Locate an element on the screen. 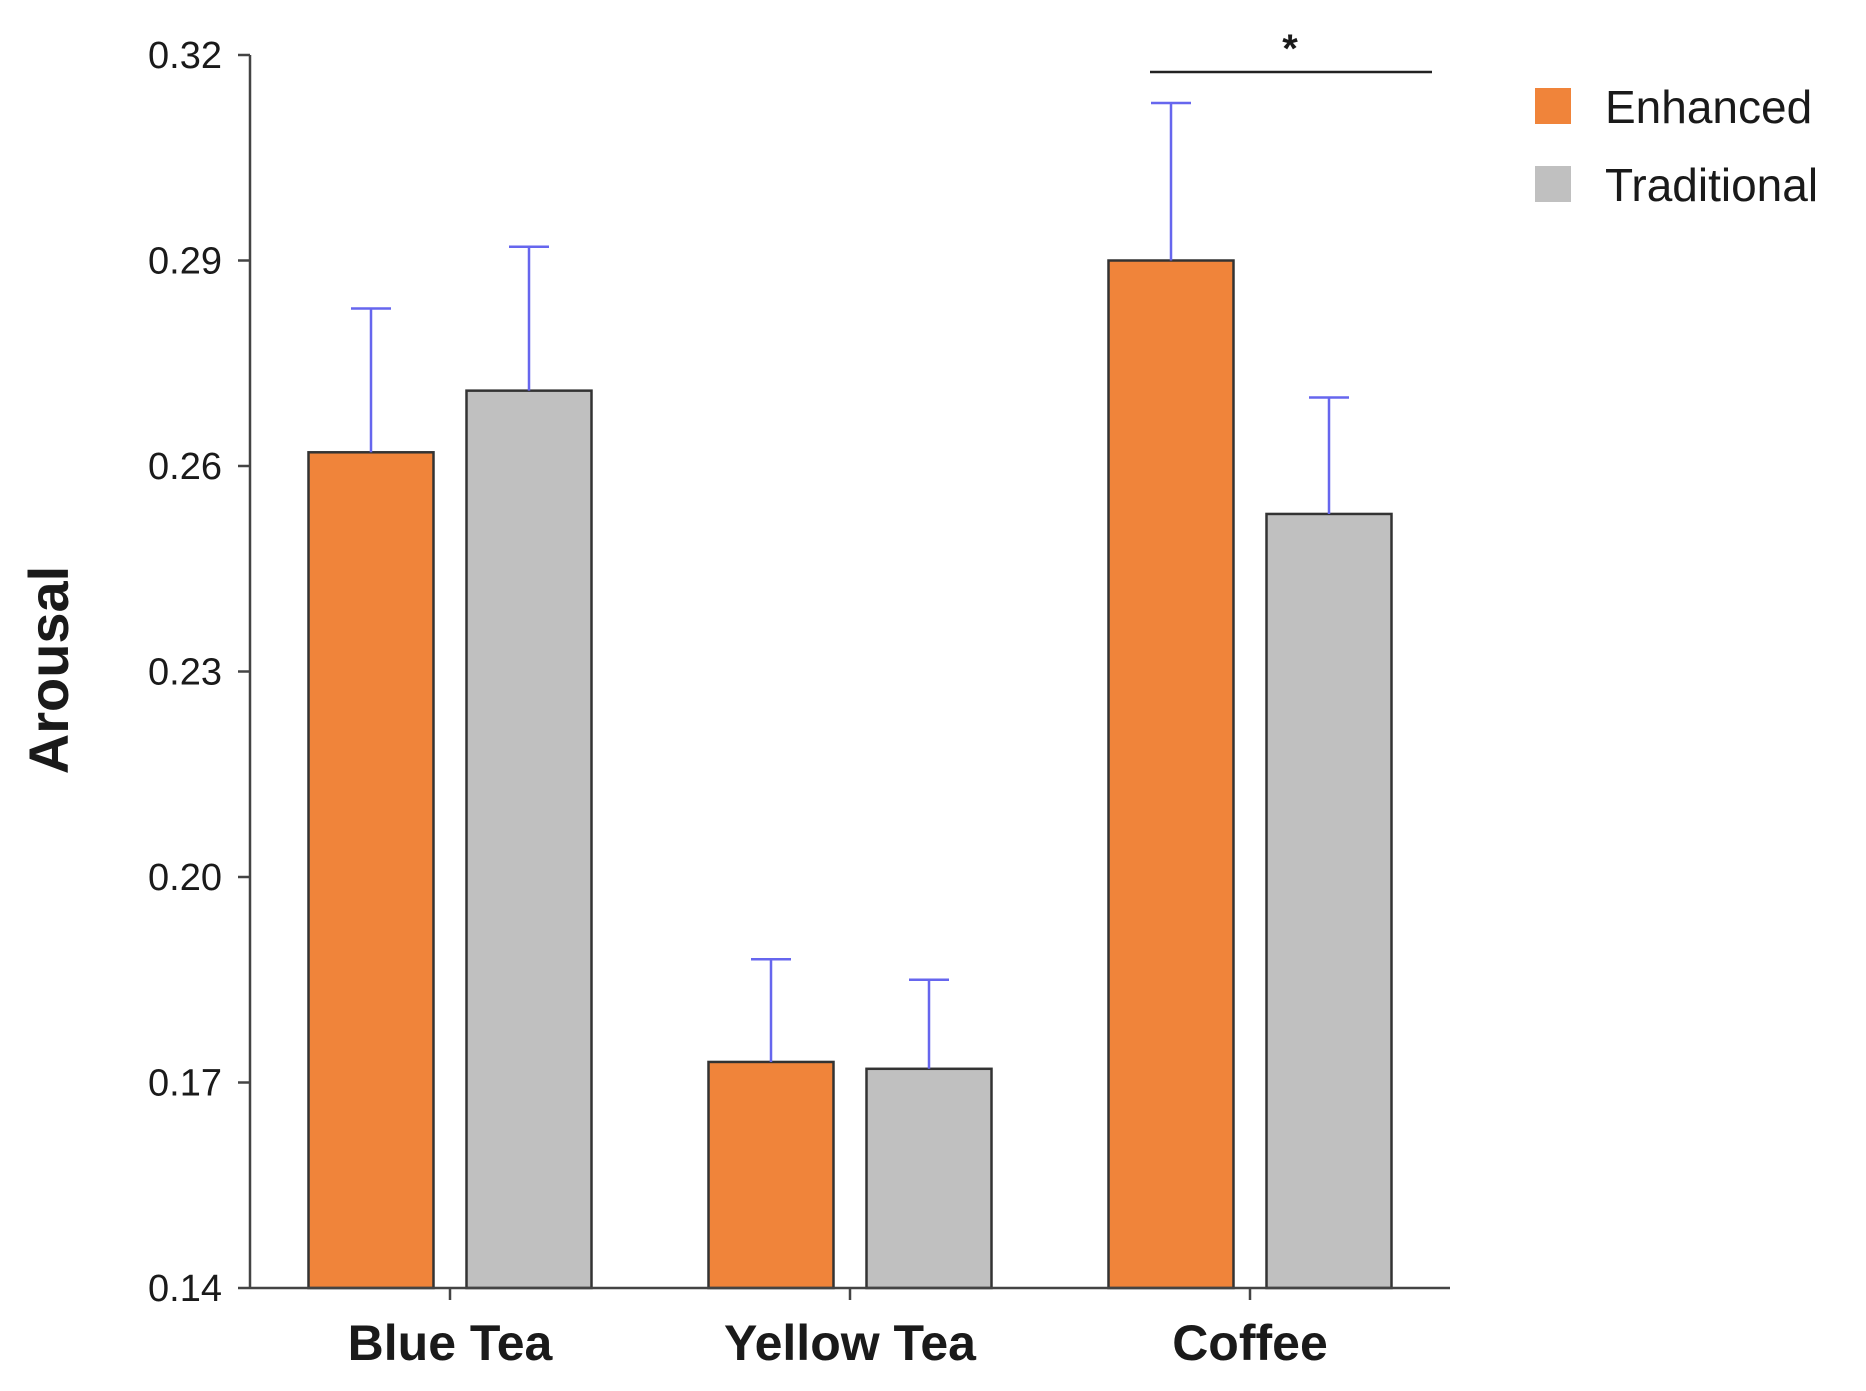 The width and height of the screenshot is (1866, 1391). y-tick-label: 0.32 is located at coordinates (185, 56).